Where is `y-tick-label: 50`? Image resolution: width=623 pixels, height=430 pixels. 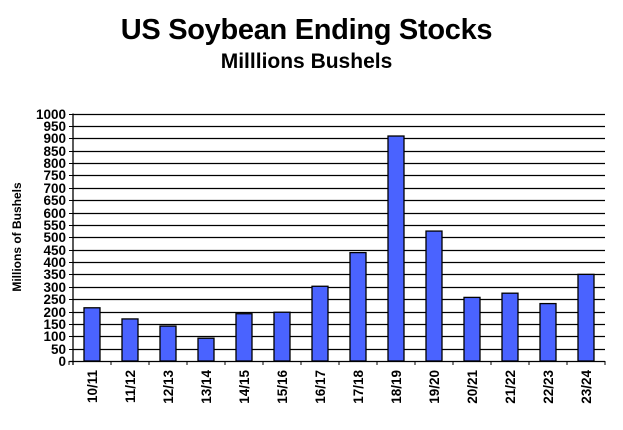 y-tick-label: 50 is located at coordinates (58, 349).